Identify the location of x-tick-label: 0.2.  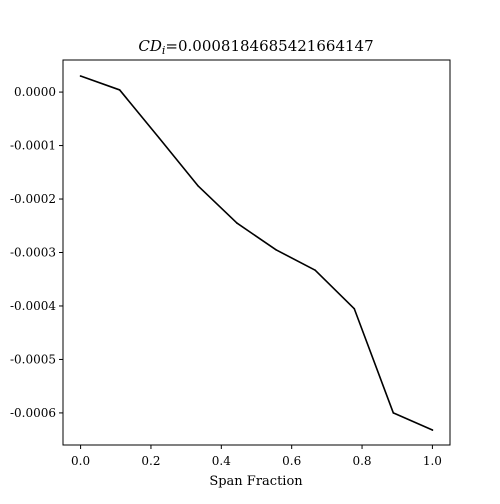
(150, 461).